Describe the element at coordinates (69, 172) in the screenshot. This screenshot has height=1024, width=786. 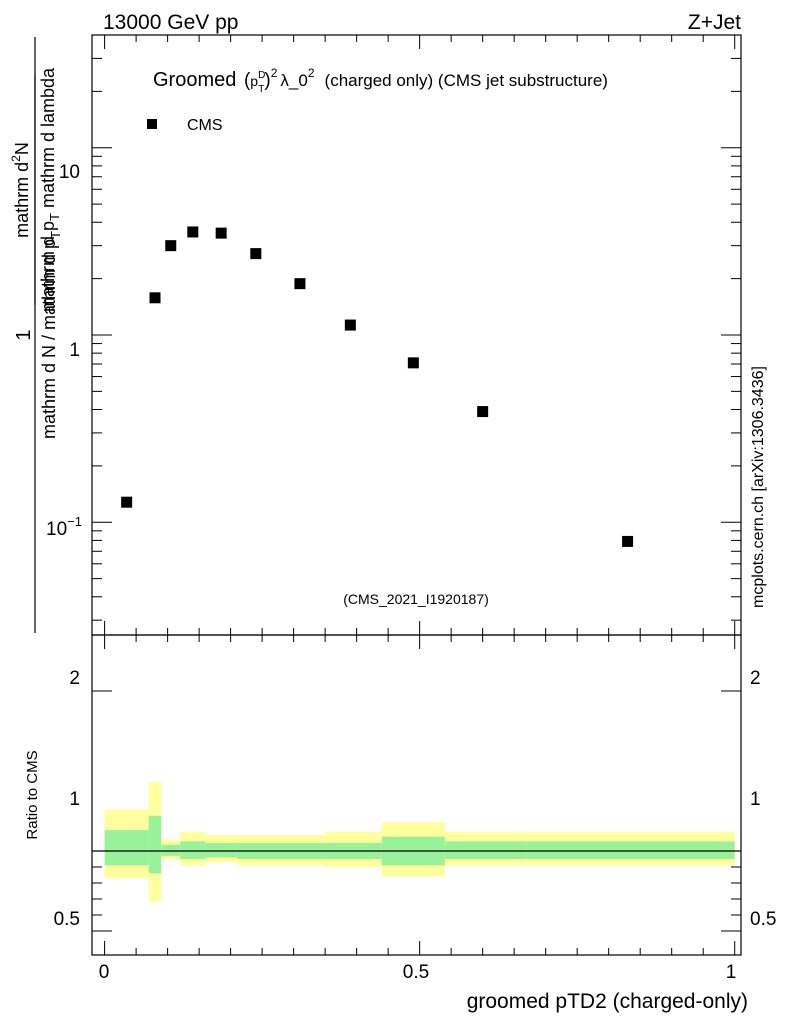
I see `ytick-label-10: 10` at that location.